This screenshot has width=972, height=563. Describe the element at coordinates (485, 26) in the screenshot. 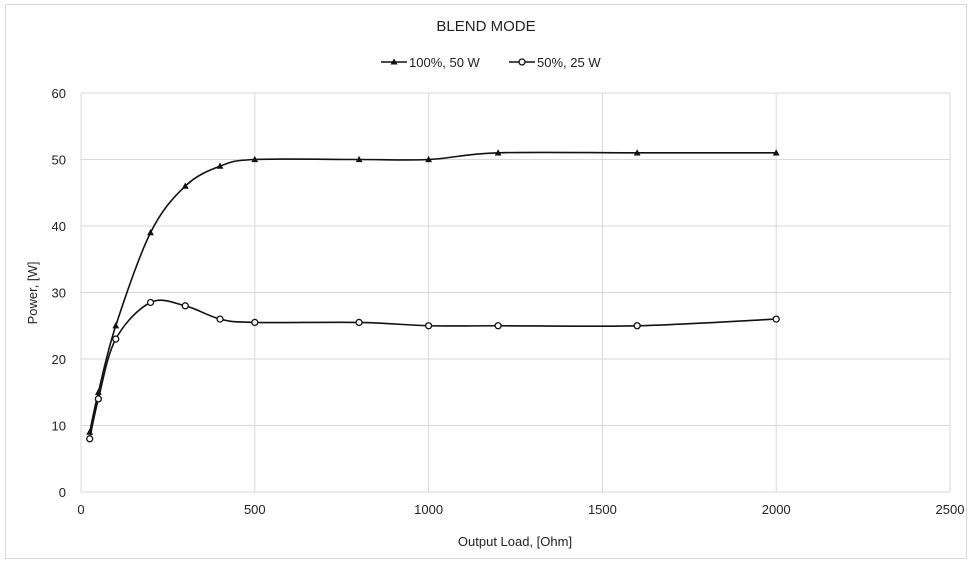

I see `chart-title: BLEND MODE` at that location.